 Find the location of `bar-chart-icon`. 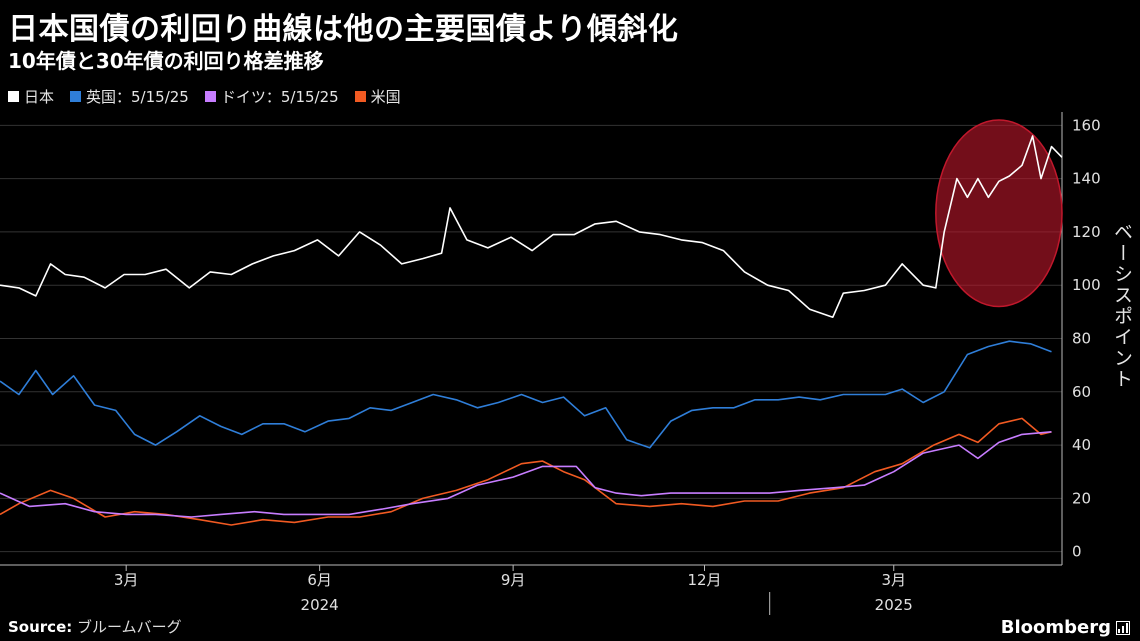

bar-chart-icon is located at coordinates (1123, 627).